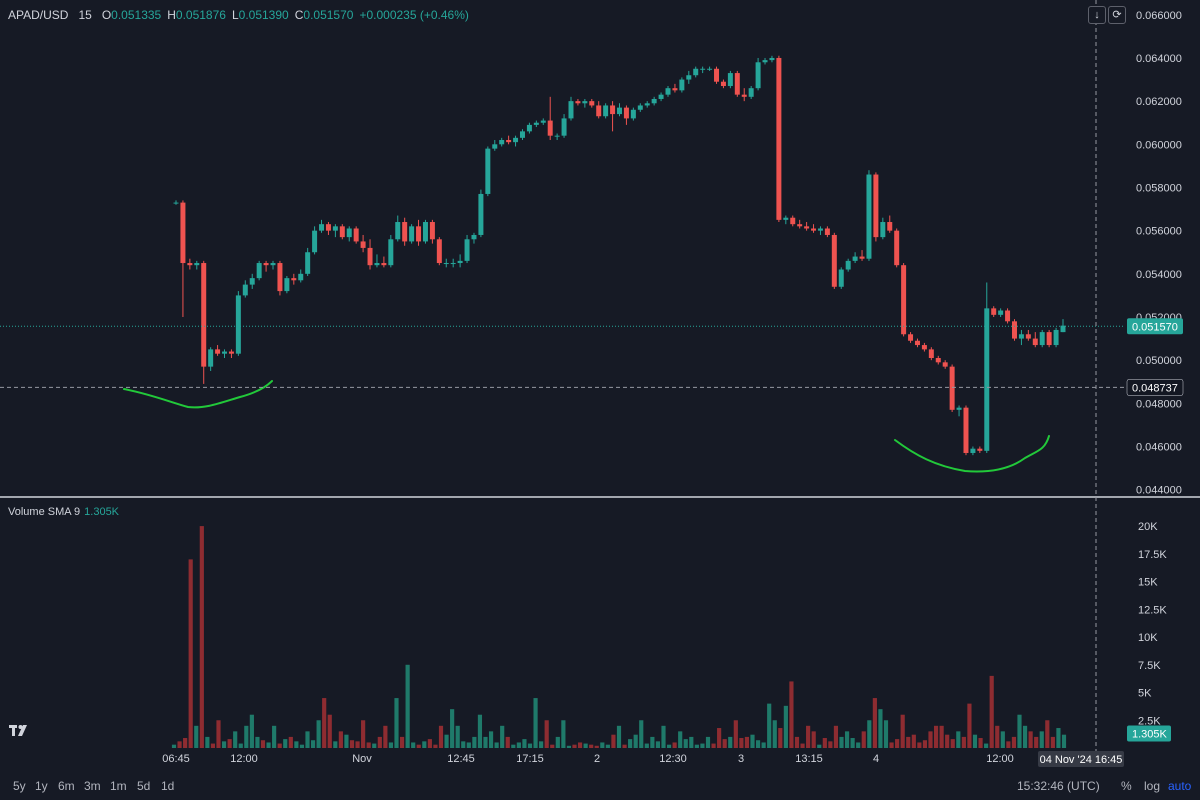 The height and width of the screenshot is (800, 1200). I want to click on time-tick-label: 17:15, so click(530, 759).